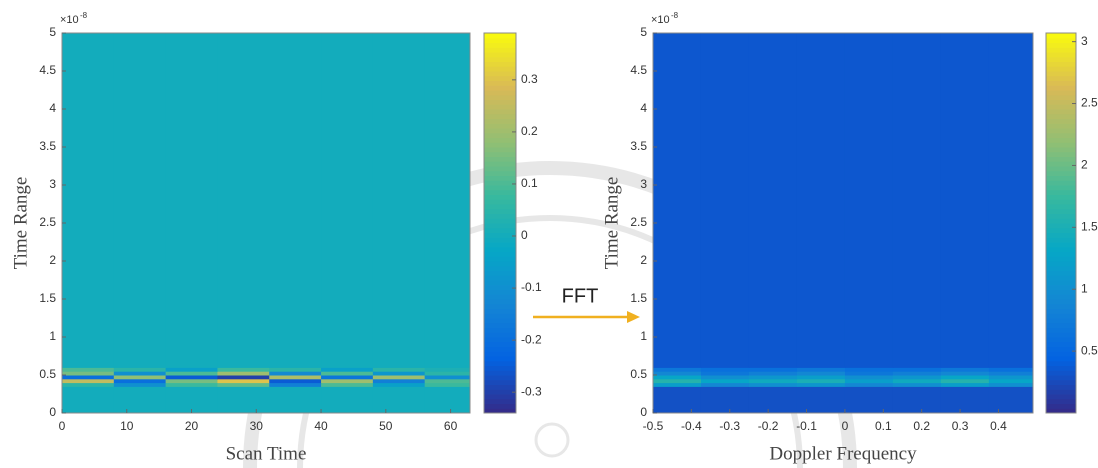 The height and width of the screenshot is (468, 1098). Describe the element at coordinates (524, 235) in the screenshot. I see `colorbar-tick-label: 0` at that location.